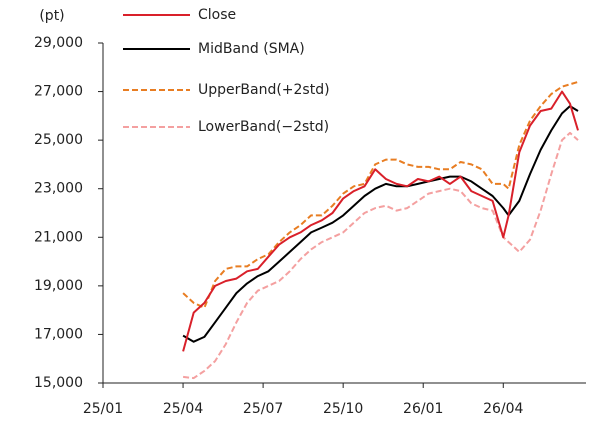 The width and height of the screenshot is (592, 423). What do you see at coordinates (58, 286) in the screenshot?
I see `y-tick-label: 19,000` at bounding box center [58, 286].